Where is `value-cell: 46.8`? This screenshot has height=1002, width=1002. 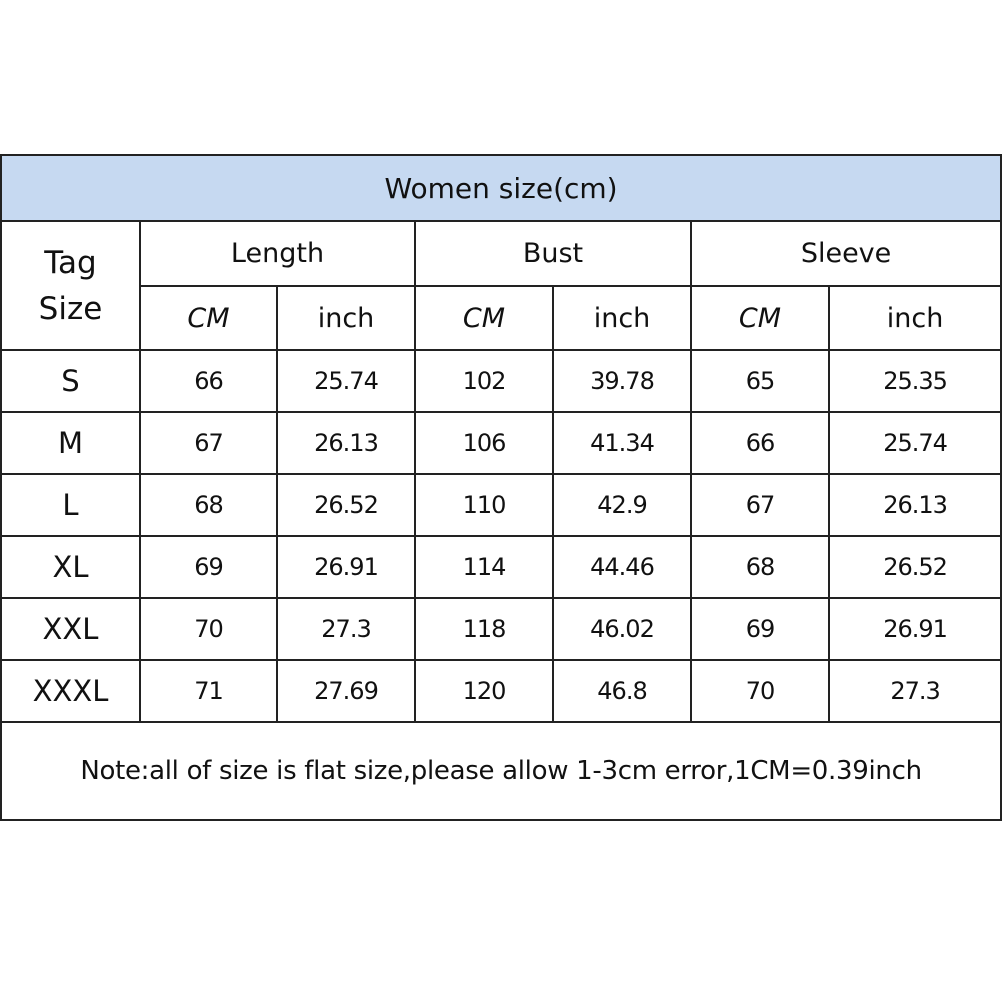 value-cell: 46.8 is located at coordinates (622, 691).